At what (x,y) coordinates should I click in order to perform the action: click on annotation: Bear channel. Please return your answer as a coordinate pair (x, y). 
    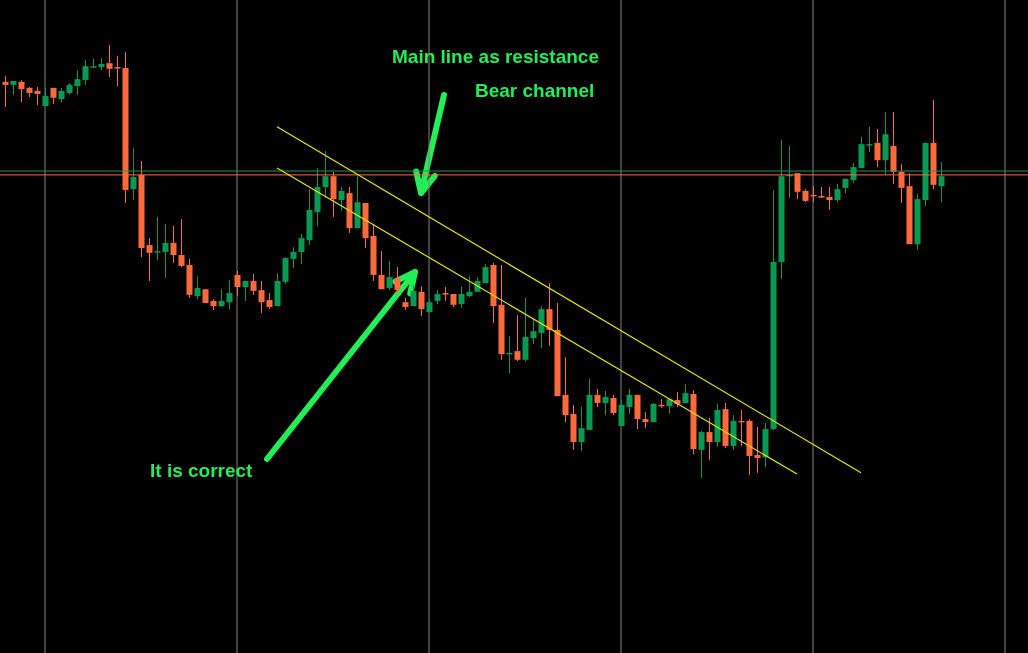
    Looking at the image, I should click on (535, 91).